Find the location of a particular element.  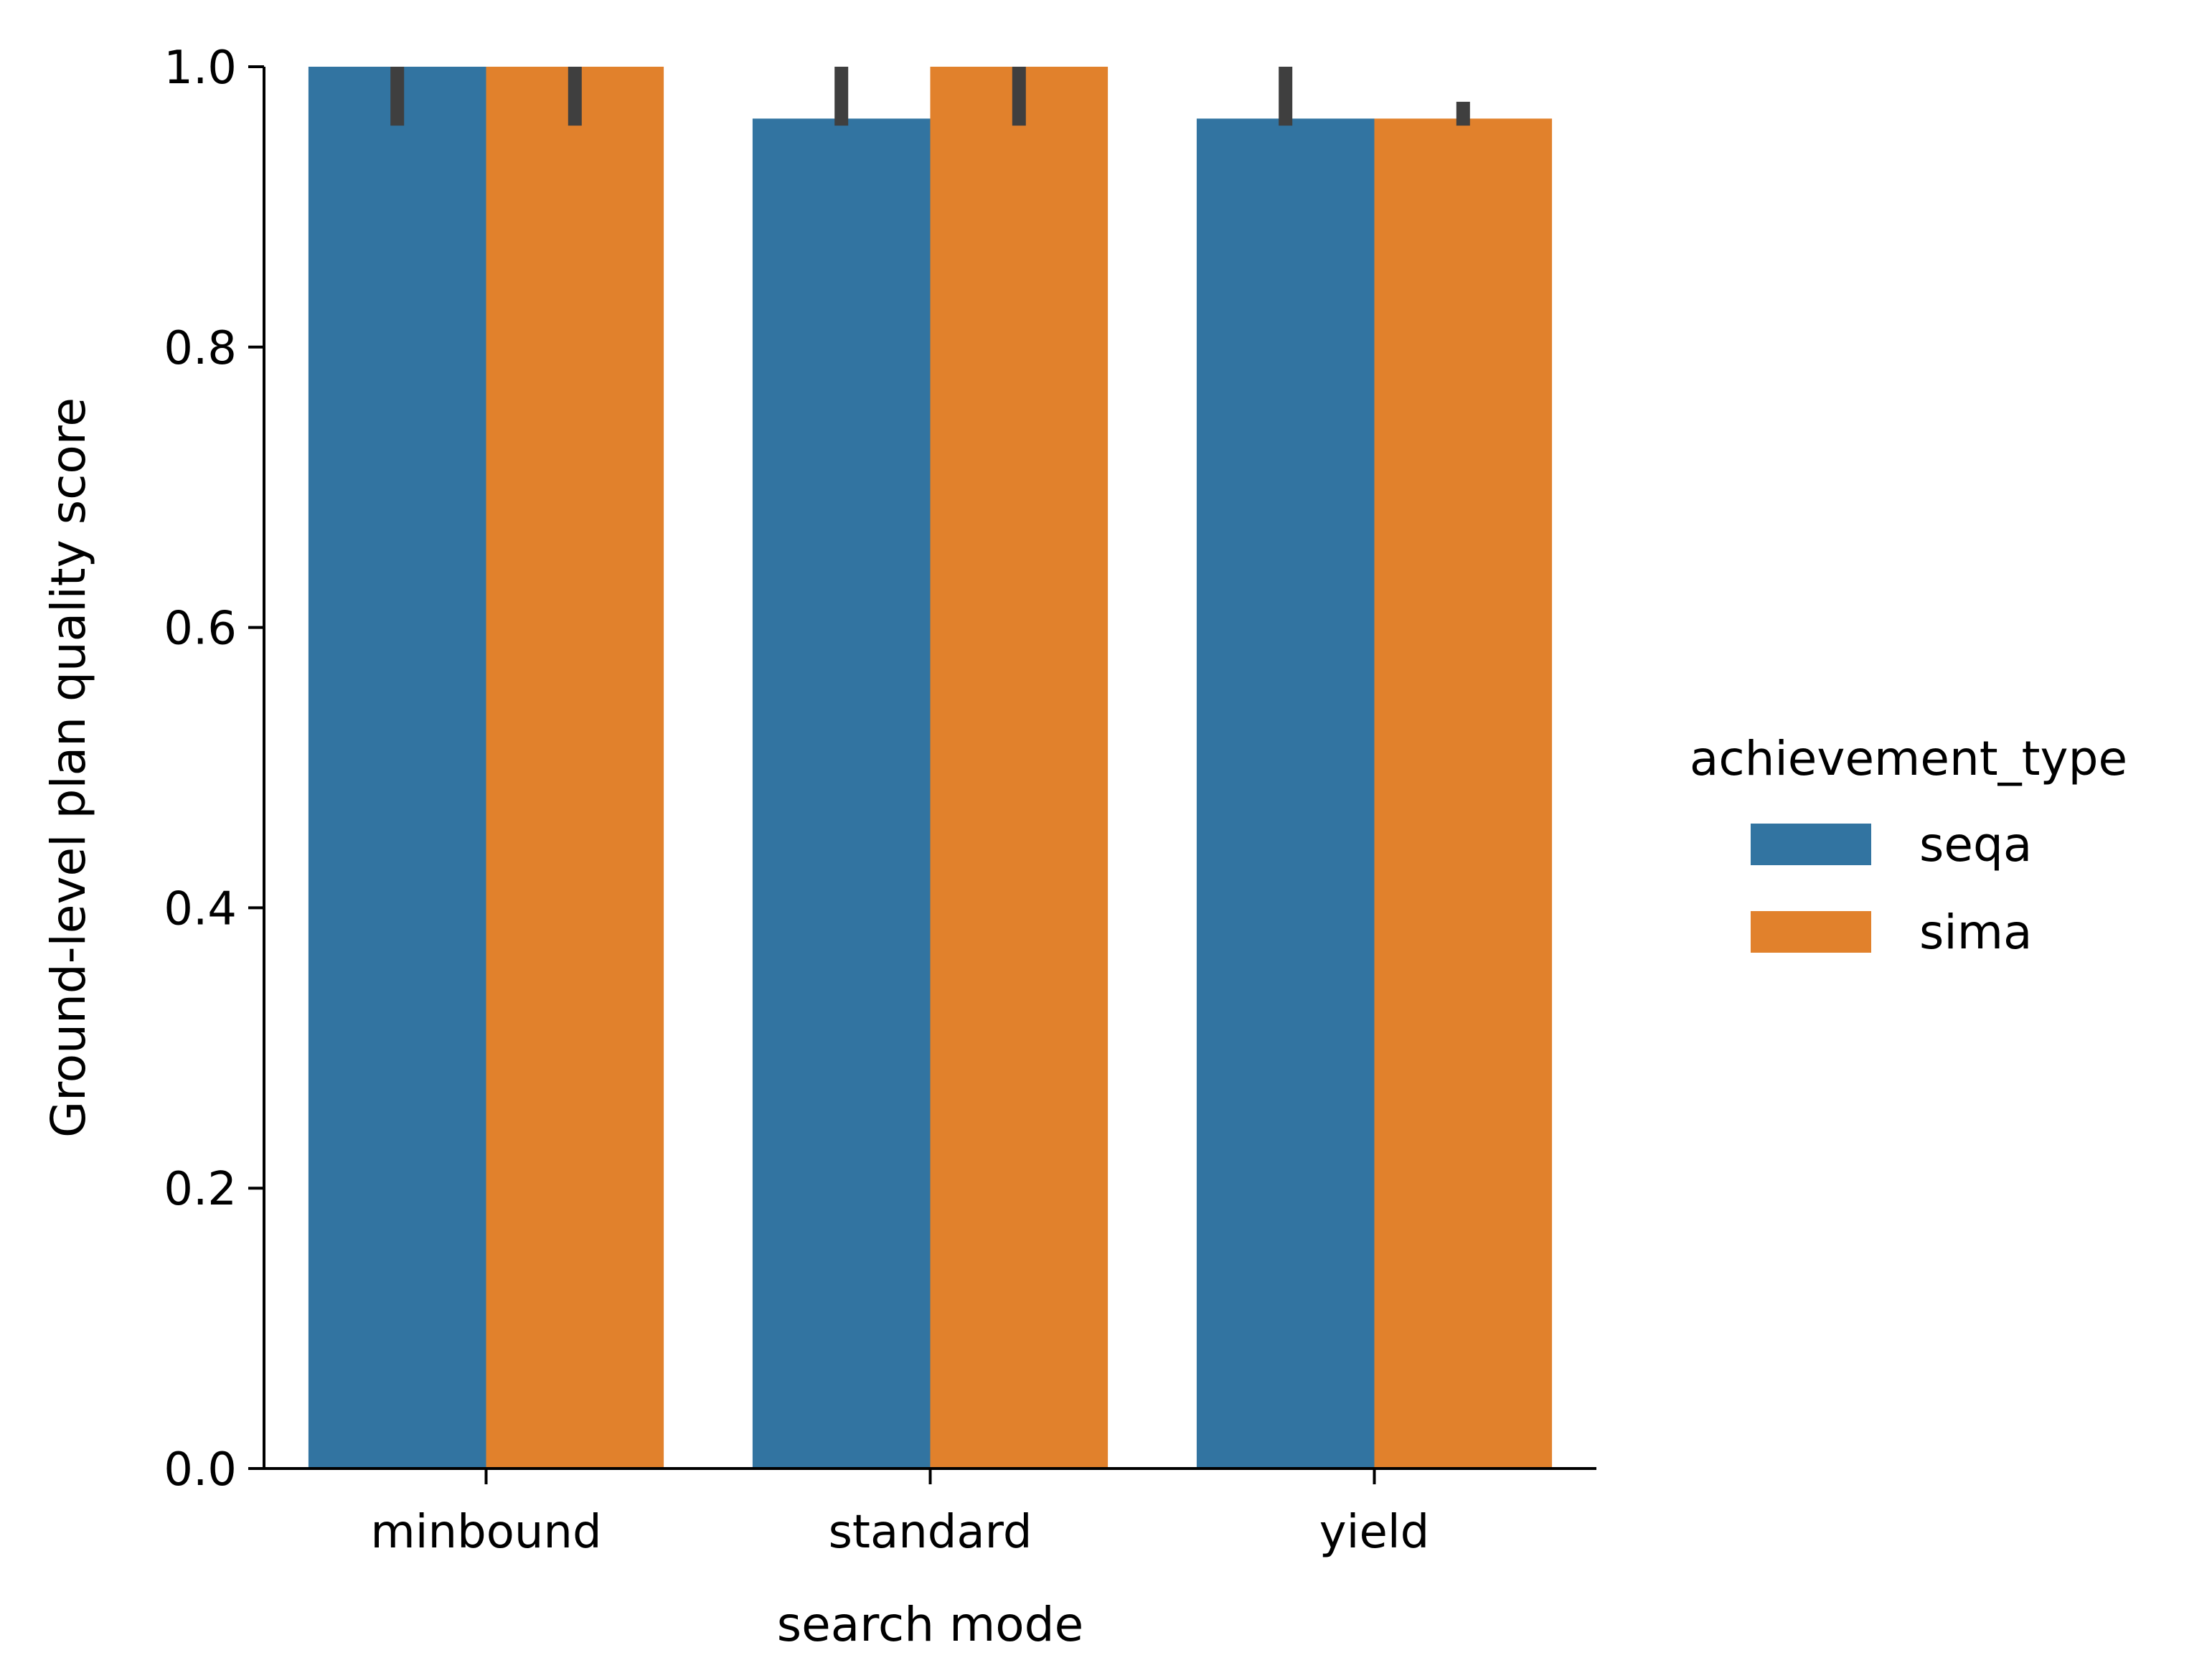

legend: achievement_type seqa sima is located at coordinates (1909, 845).